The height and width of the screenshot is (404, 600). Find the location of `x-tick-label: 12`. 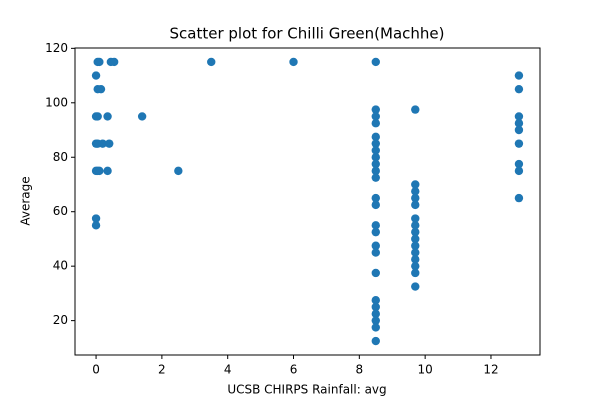

x-tick-label: 12 is located at coordinates (490, 370).